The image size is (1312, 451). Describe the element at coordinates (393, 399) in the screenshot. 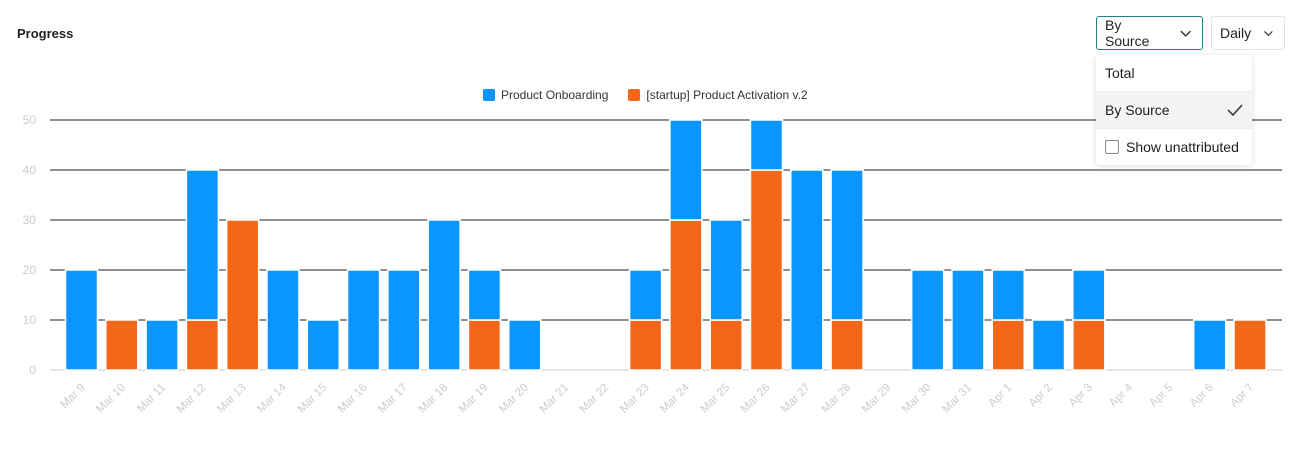

I see `x-tick-label: Mar 17` at that location.